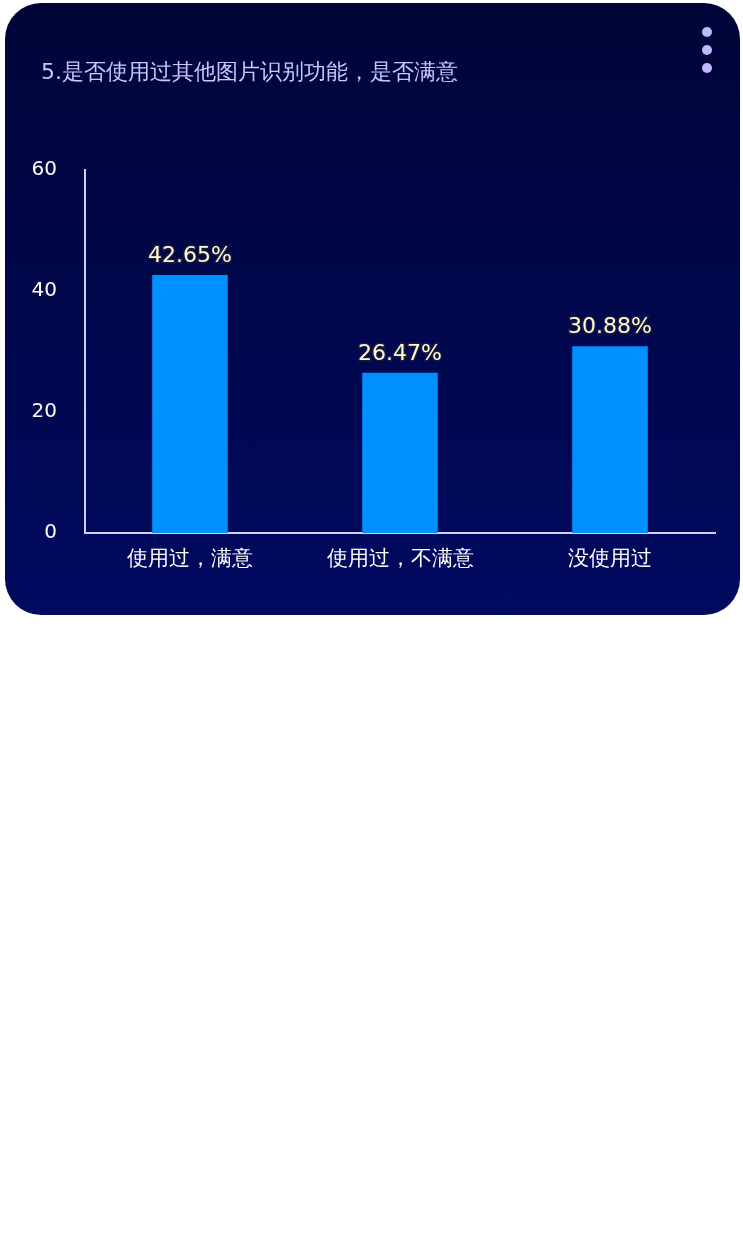 Image resolution: width=743 pixels, height=1235 pixels. What do you see at coordinates (190, 558) in the screenshot?
I see `x-tick-label: 使用过，满意` at bounding box center [190, 558].